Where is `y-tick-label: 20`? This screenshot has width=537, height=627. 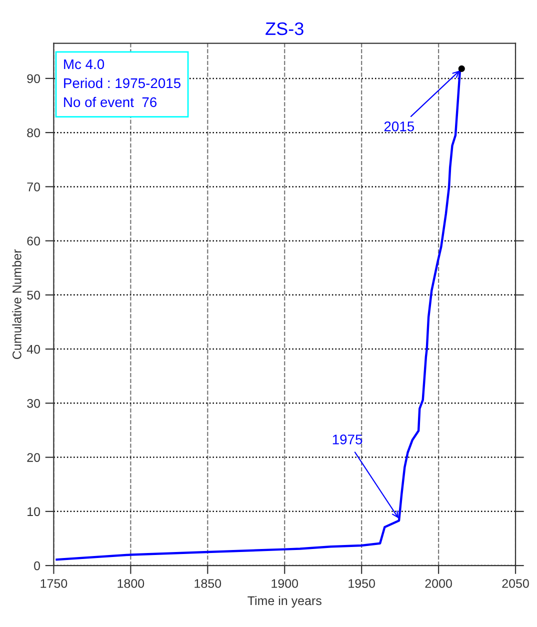
y-tick-label: 20 is located at coordinates (33, 457).